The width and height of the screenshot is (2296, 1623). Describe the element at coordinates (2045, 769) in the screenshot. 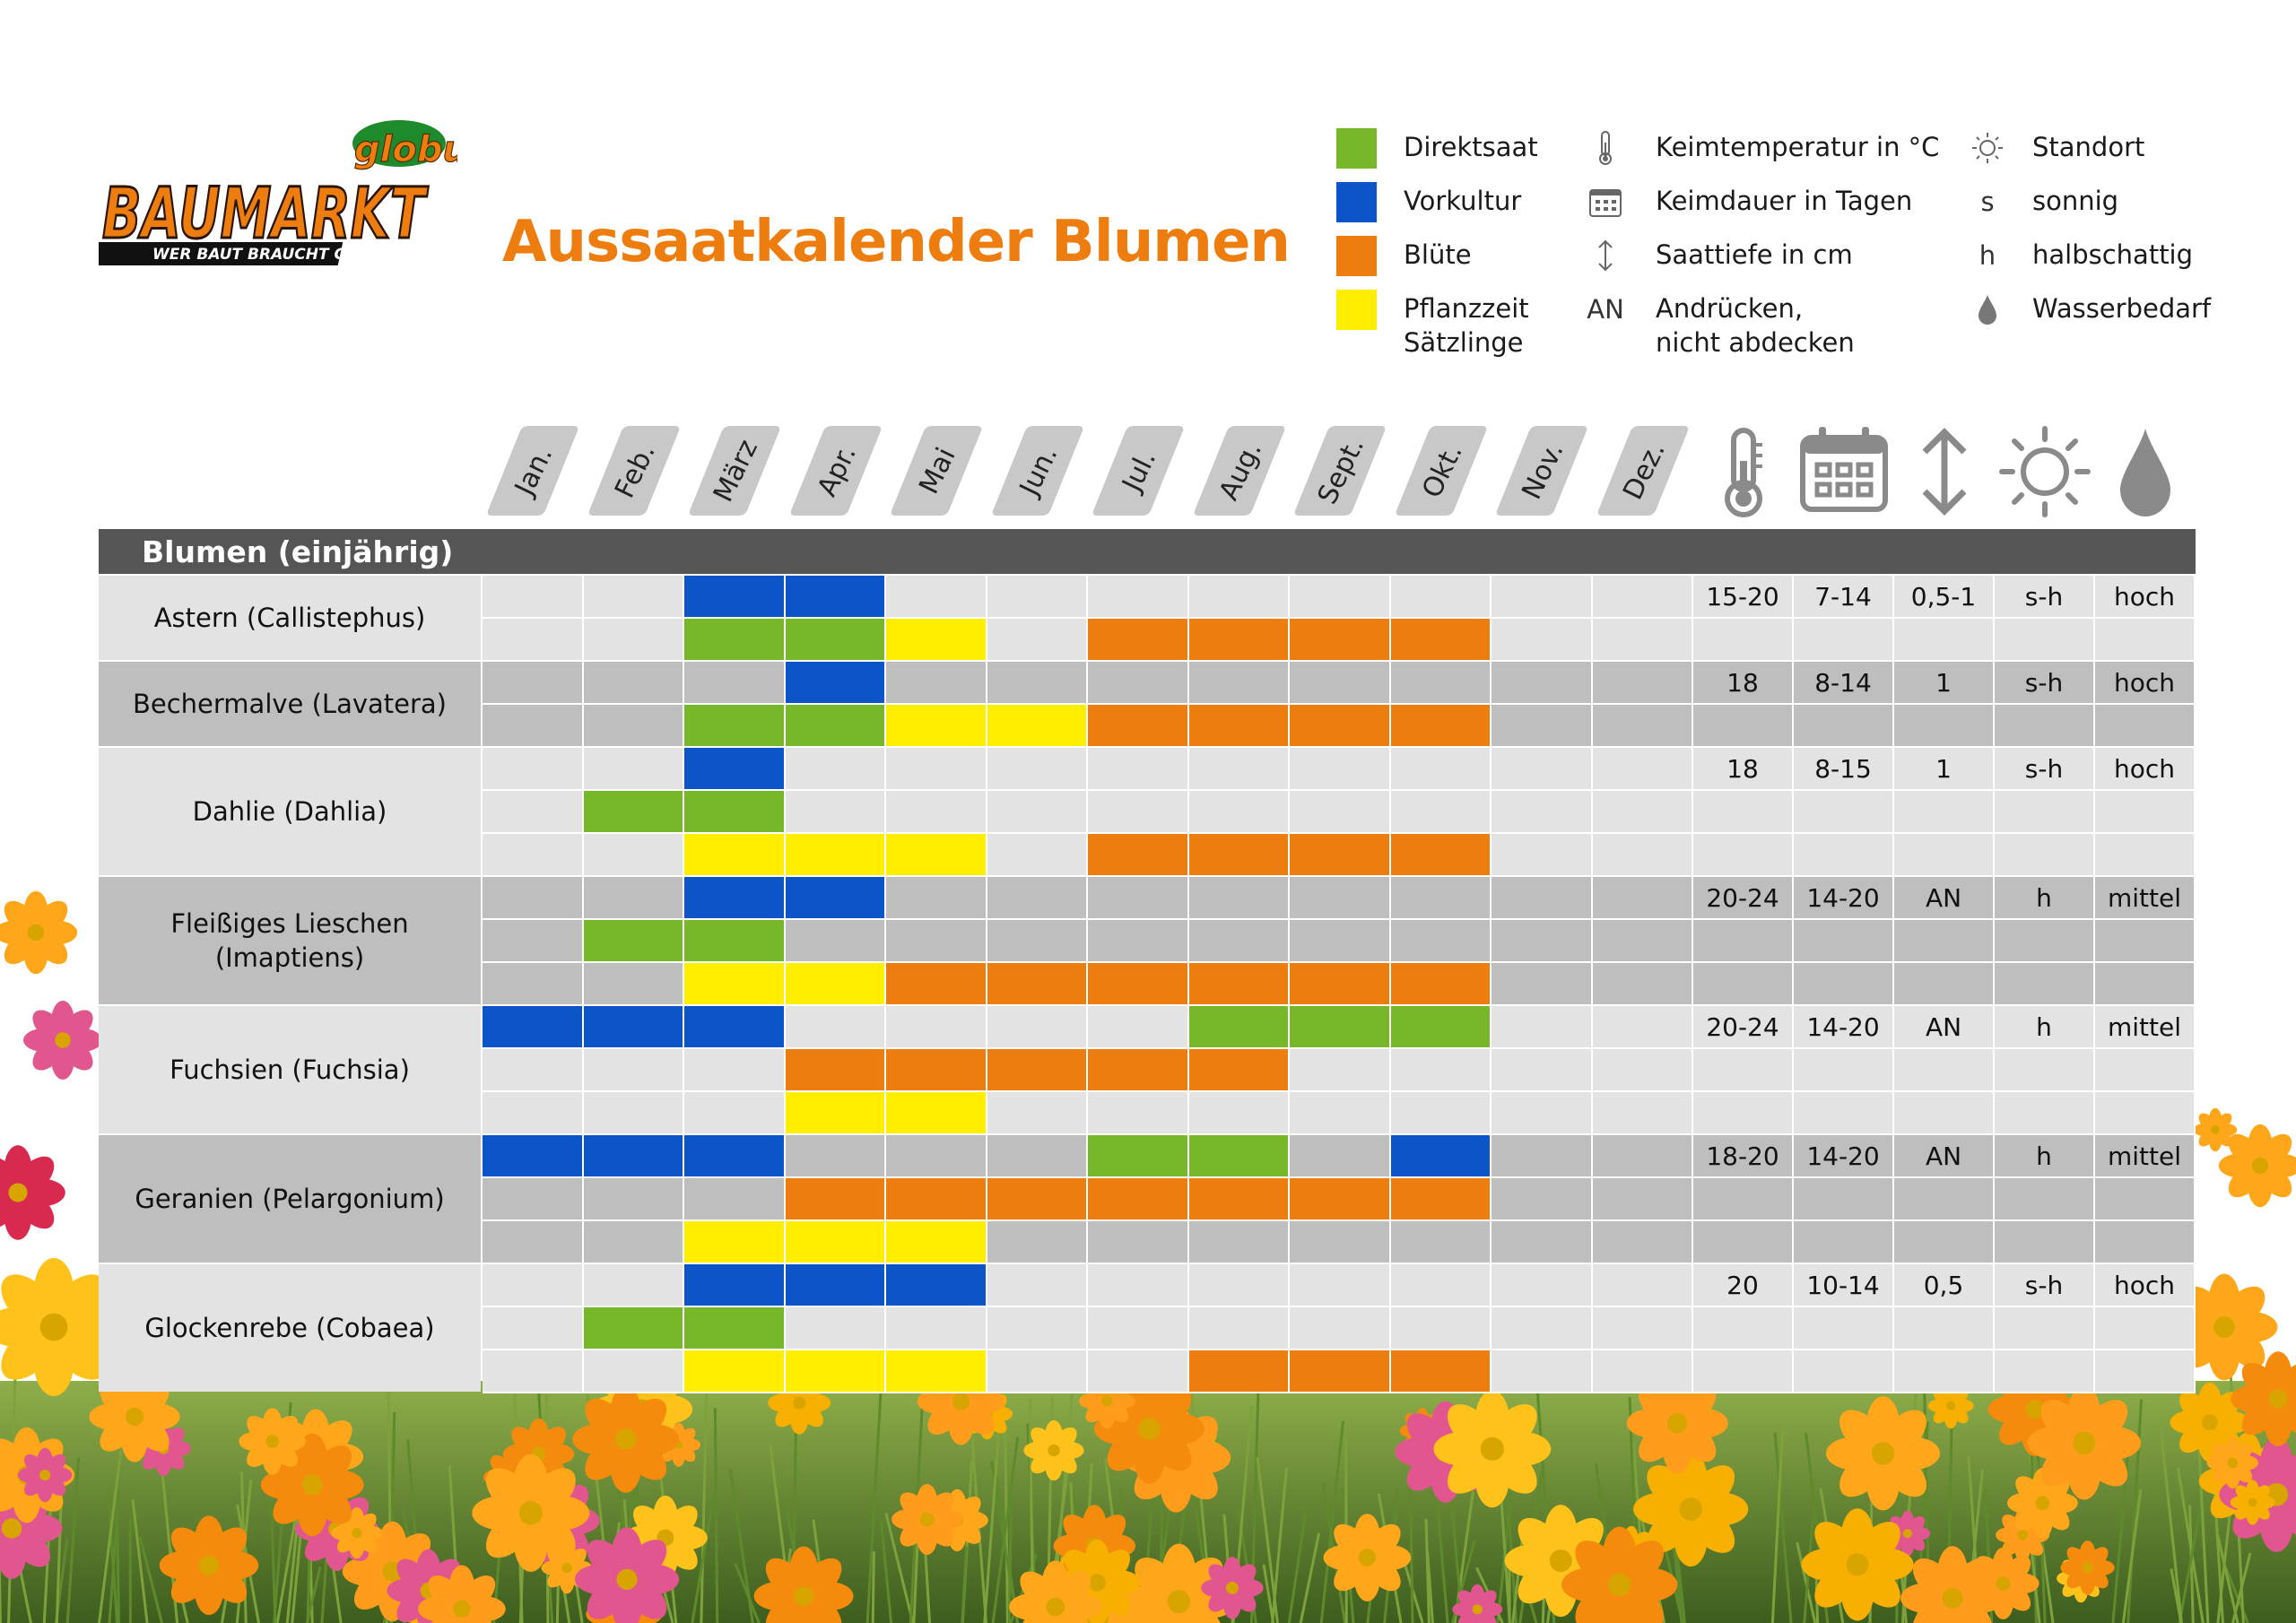

I see `parameter-cell: s-h` at that location.